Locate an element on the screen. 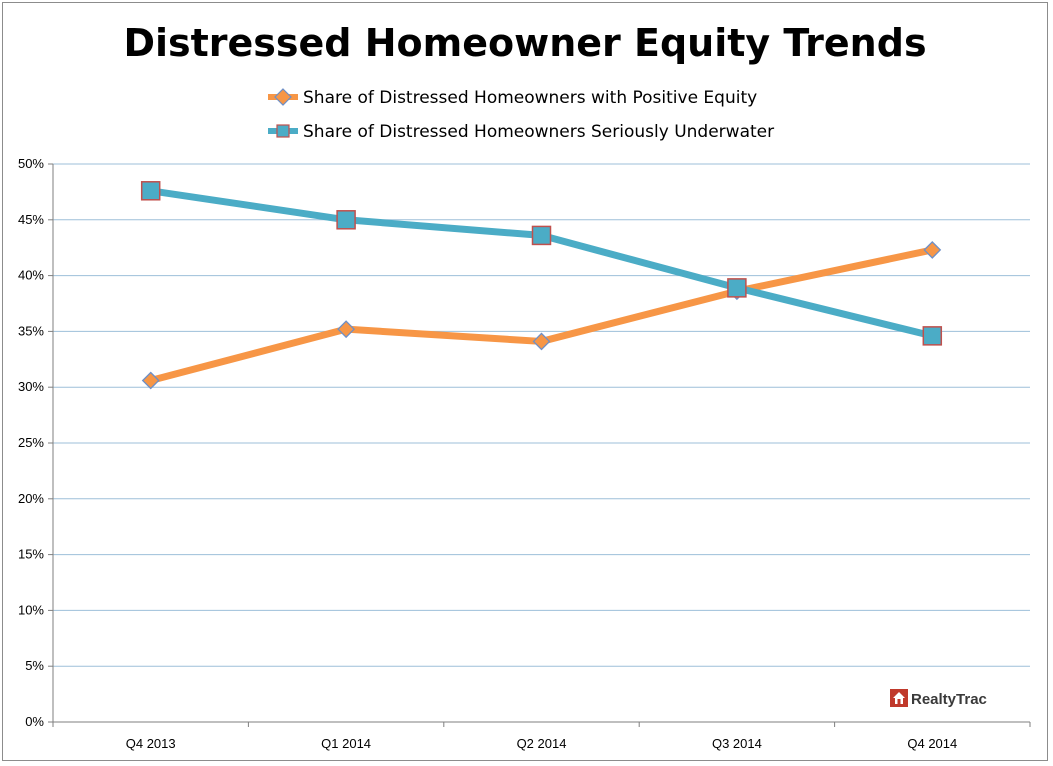  house-icon-roof is located at coordinates (899, 698).